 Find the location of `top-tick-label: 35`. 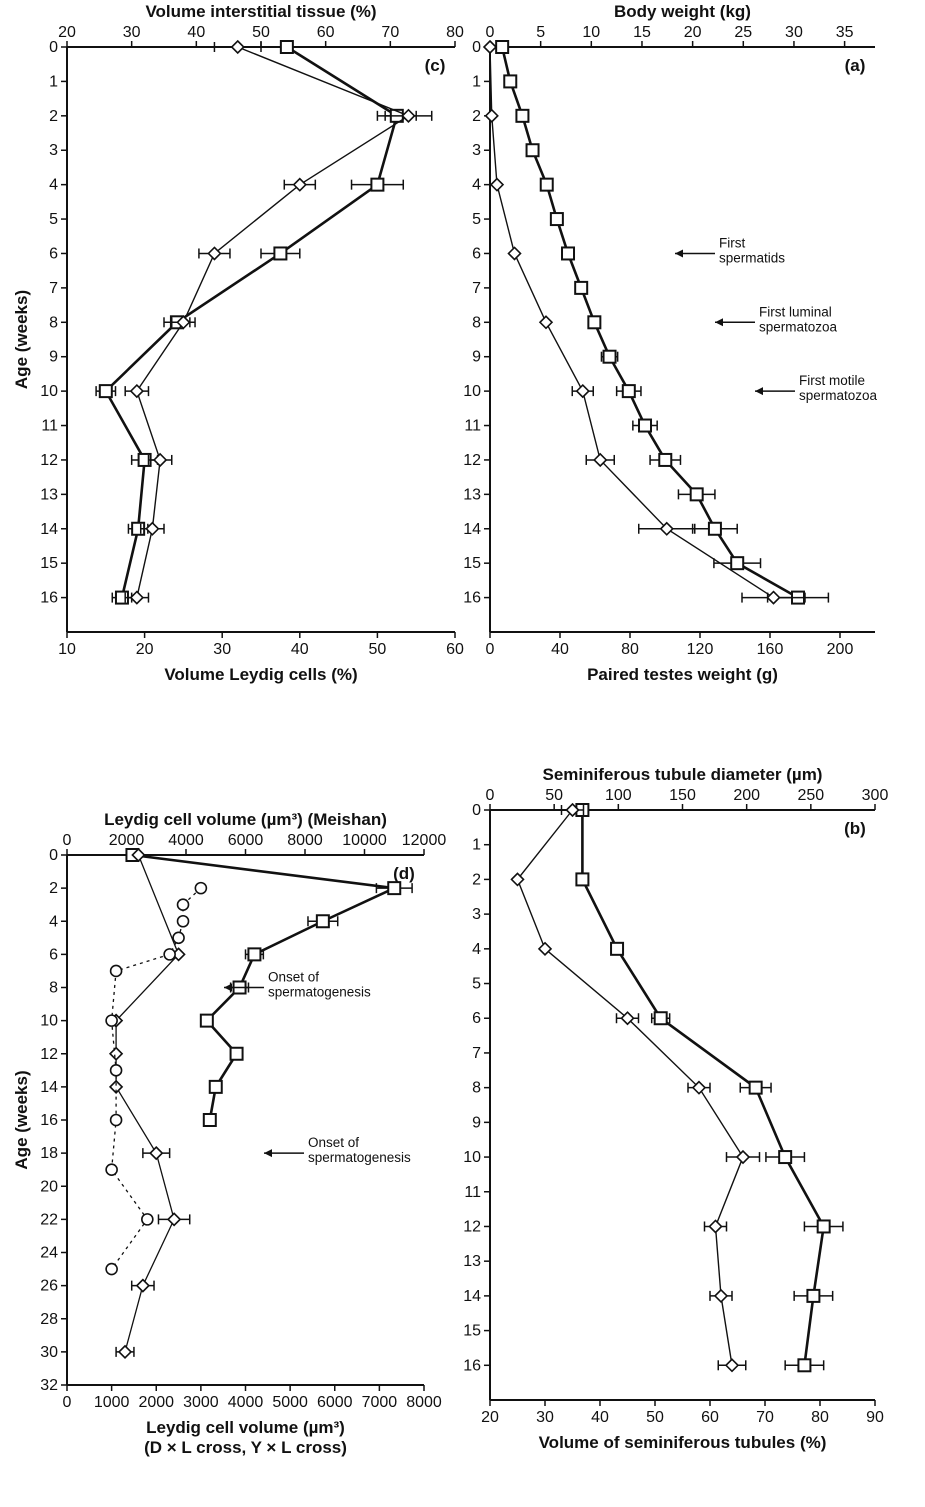

top-tick-label: 35 is located at coordinates (845, 32).